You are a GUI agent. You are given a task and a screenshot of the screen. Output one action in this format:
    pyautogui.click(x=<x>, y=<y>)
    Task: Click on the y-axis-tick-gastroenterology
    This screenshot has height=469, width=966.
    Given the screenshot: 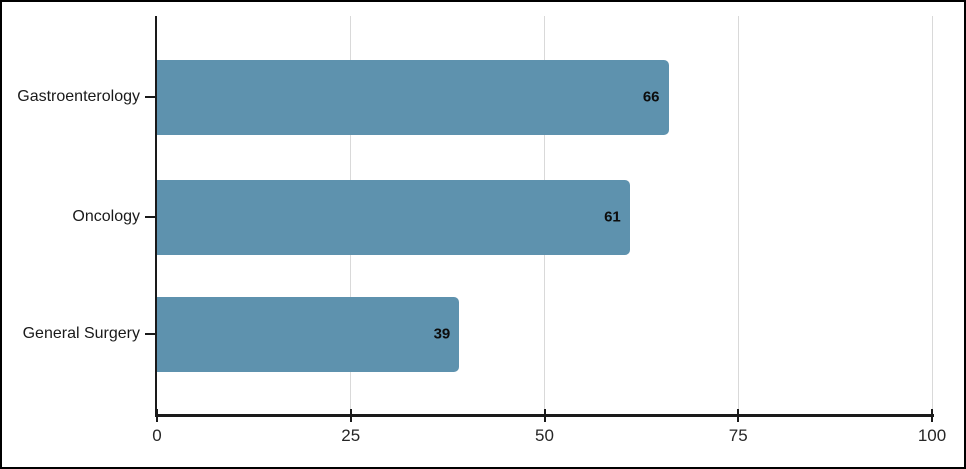 What is the action you would take?
    pyautogui.click(x=151, y=97)
    